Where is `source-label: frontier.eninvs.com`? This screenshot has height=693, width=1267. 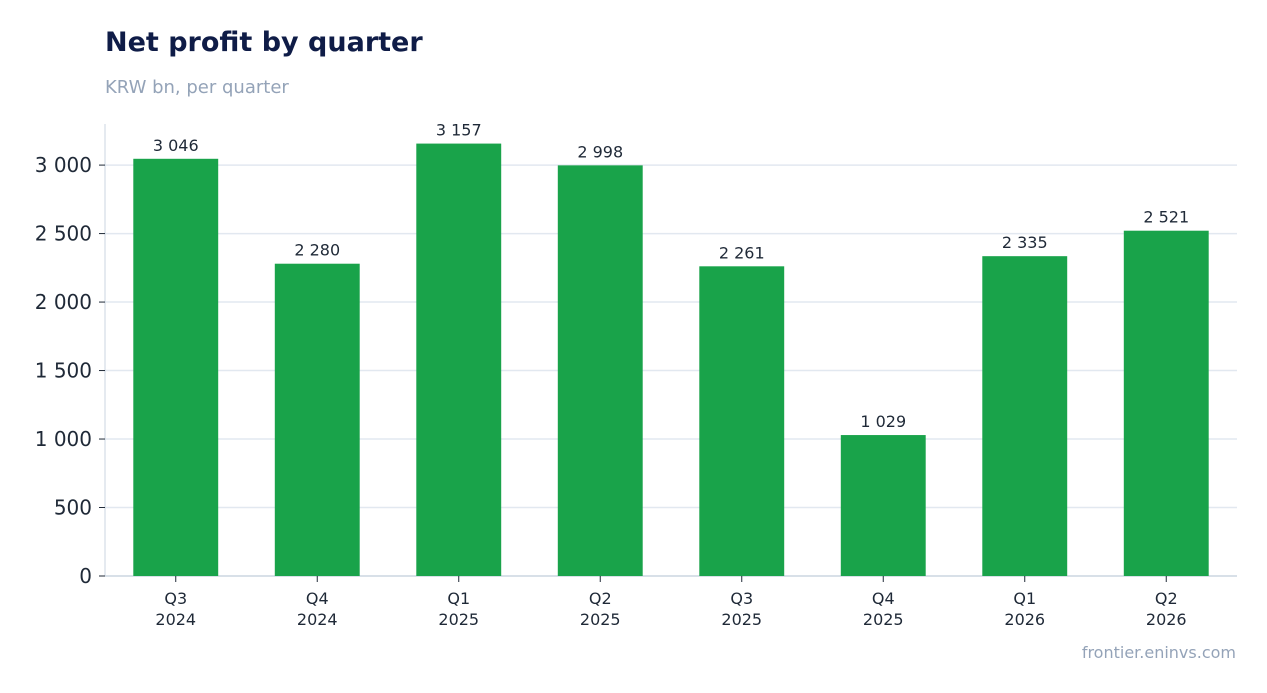
source-label: frontier.eninvs.com is located at coordinates (1158, 652).